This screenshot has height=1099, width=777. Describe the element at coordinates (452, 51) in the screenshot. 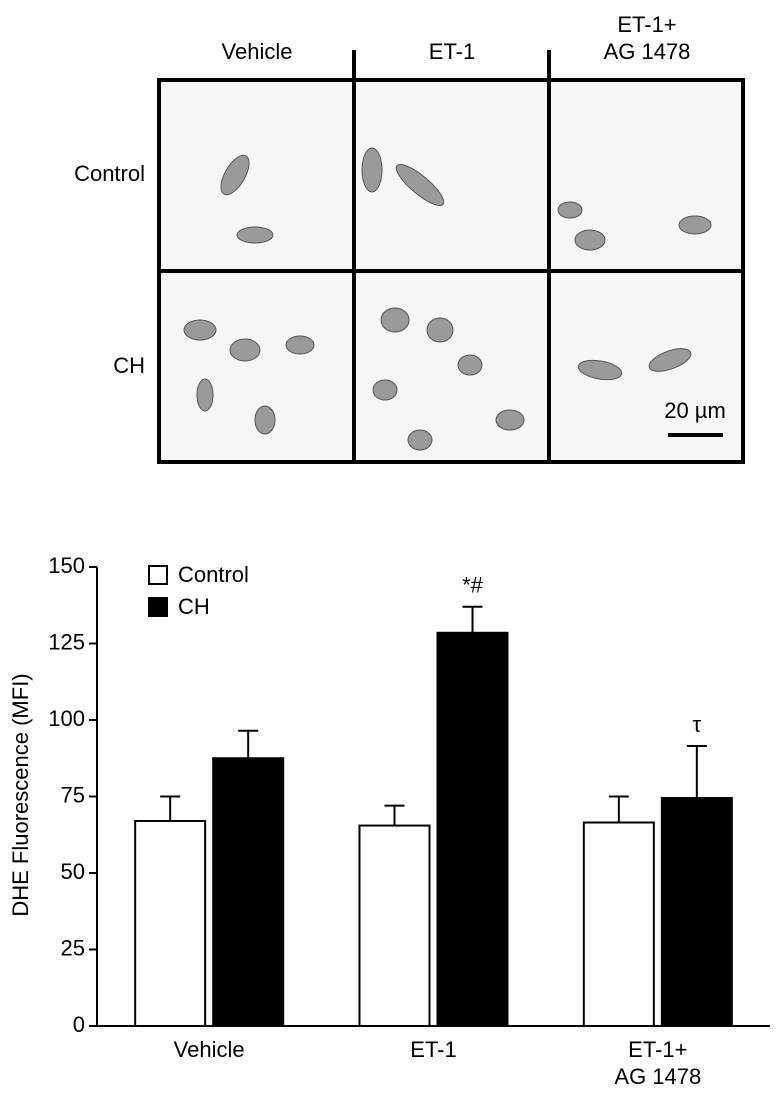

I see `column-label: ET-1` at that location.